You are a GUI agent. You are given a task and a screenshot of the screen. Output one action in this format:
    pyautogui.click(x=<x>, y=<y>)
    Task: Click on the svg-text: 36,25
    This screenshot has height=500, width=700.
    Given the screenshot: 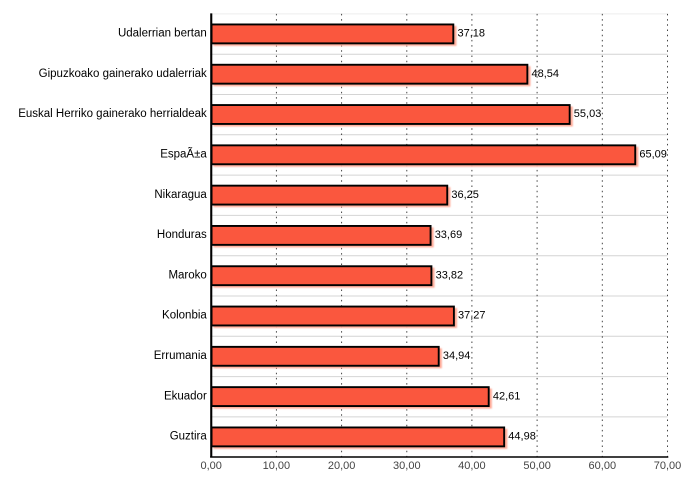 What is the action you would take?
    pyautogui.click(x=465, y=195)
    